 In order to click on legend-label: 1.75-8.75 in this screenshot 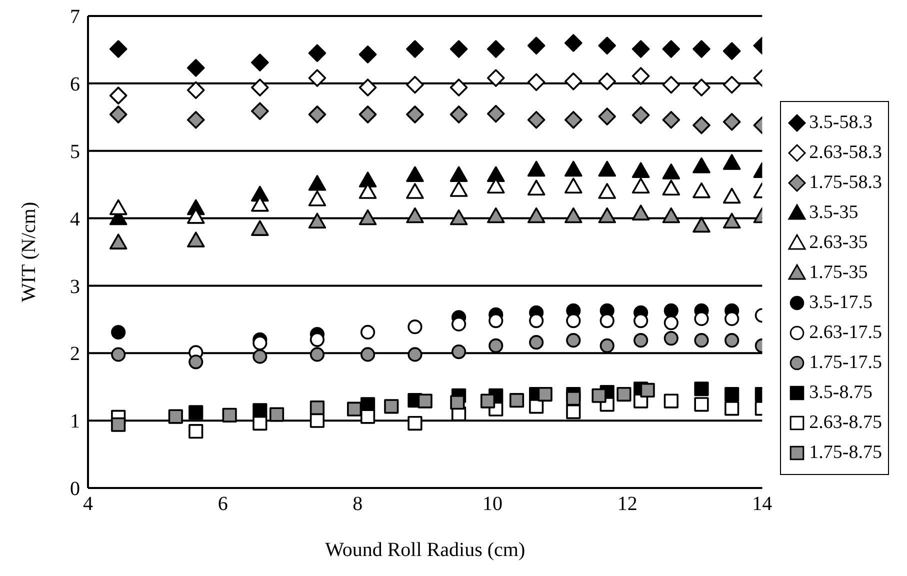, I will do `click(845, 453)`.